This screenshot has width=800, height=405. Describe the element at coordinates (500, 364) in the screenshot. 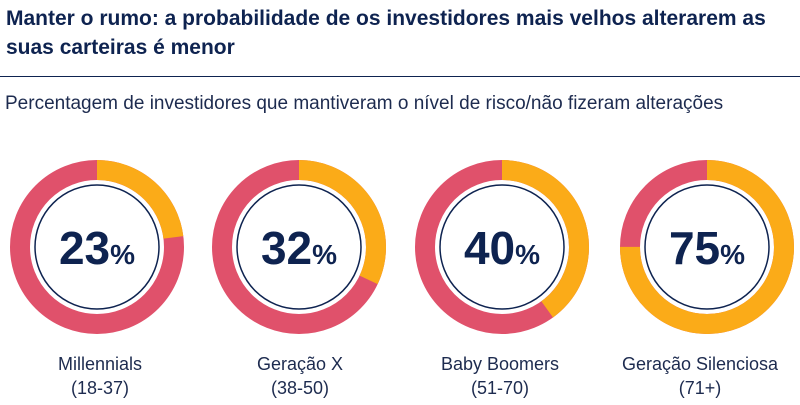

I see `caption-category: Baby Boomers` at that location.